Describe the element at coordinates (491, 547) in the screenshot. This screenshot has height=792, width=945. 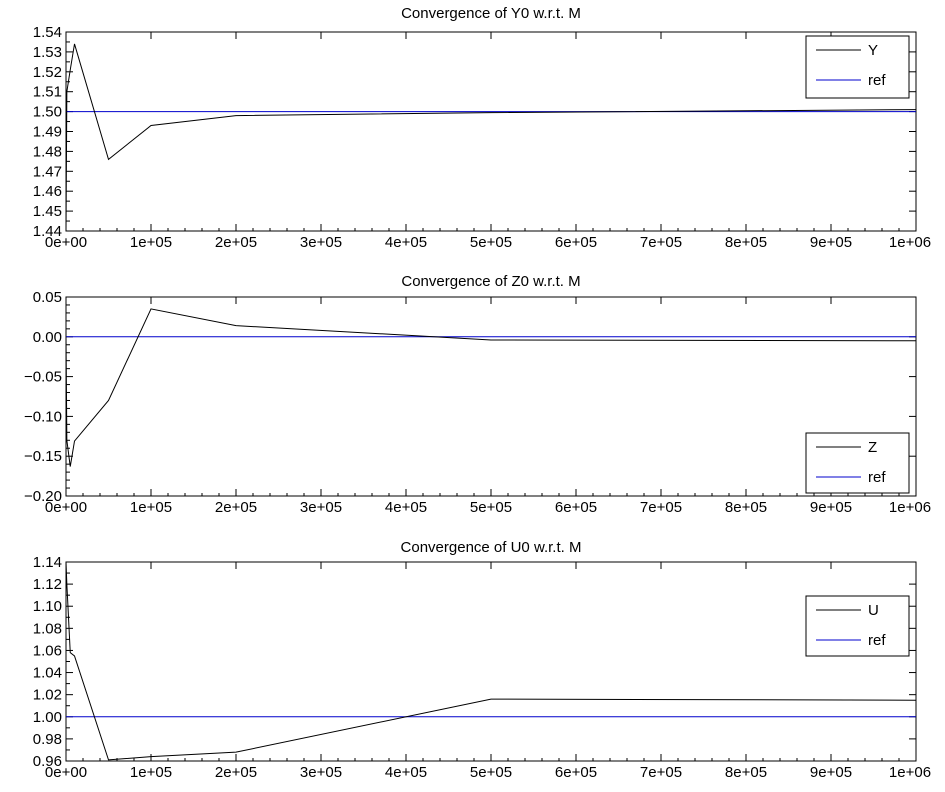
I see `chart-title: Convergence of U0 w.r.t. M` at that location.